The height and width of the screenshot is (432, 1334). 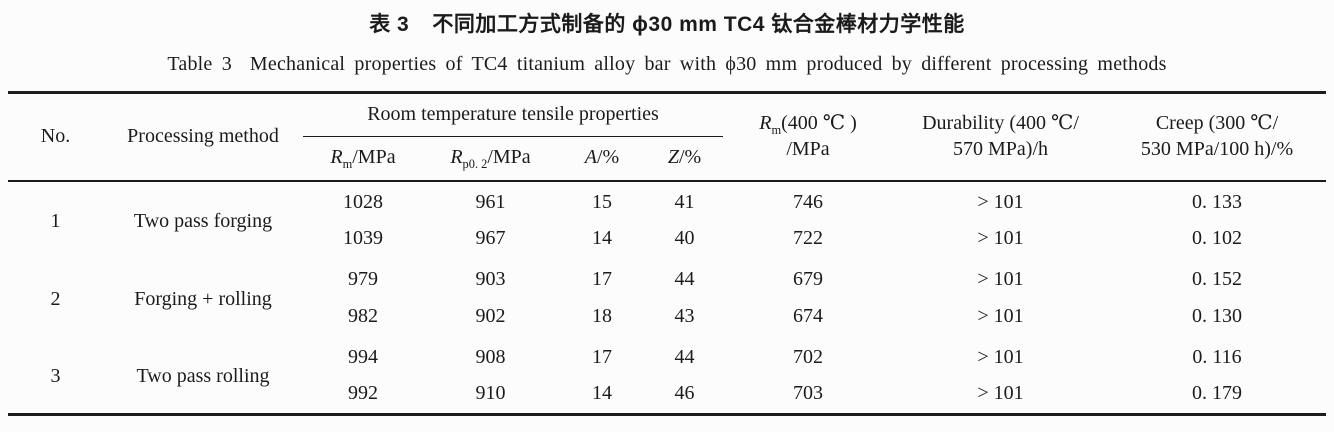 What do you see at coordinates (363, 279) in the screenshot?
I see `cell-rm-rt: 979` at bounding box center [363, 279].